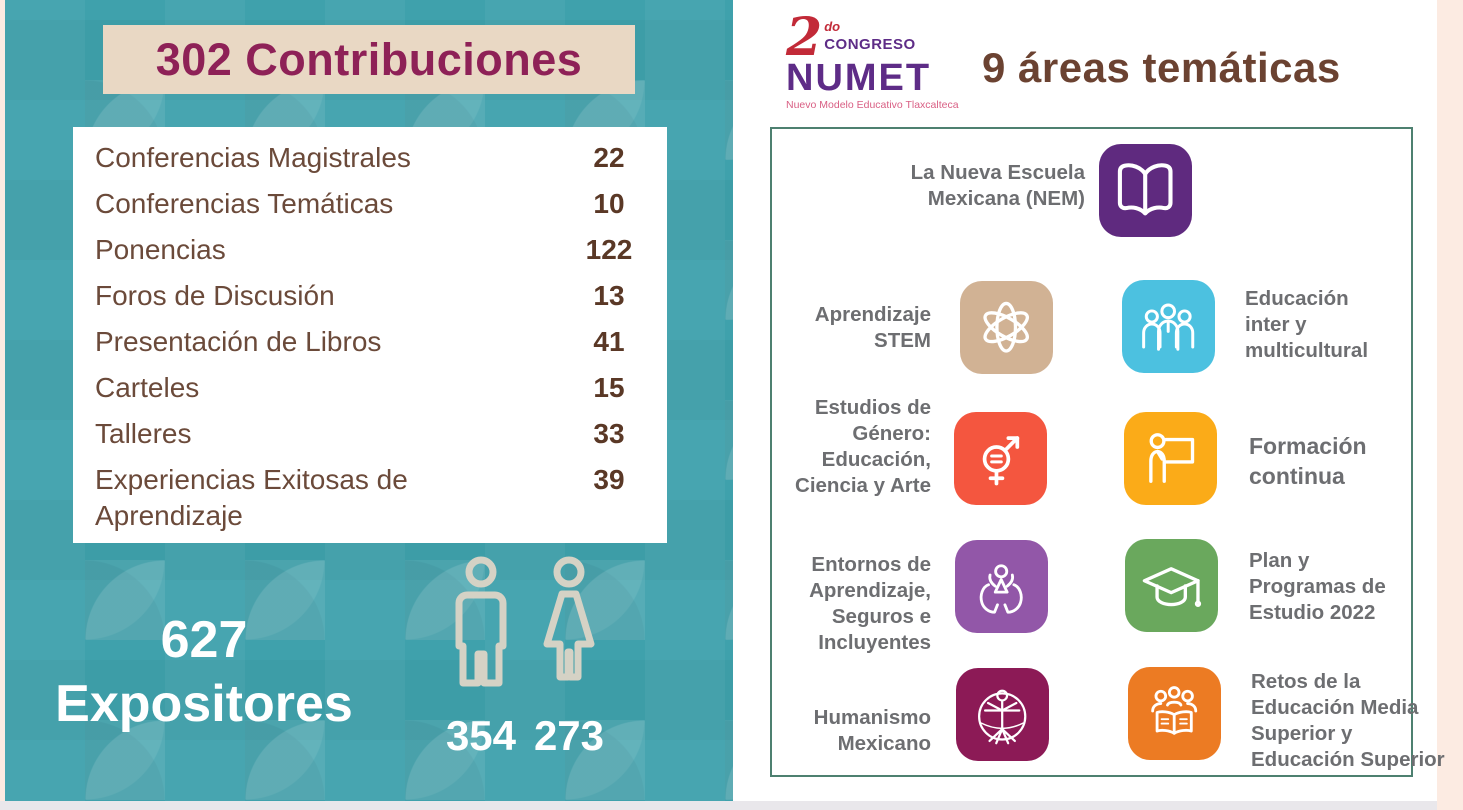  What do you see at coordinates (143, 433) in the screenshot?
I see `contribution-label: Talleres` at bounding box center [143, 433].